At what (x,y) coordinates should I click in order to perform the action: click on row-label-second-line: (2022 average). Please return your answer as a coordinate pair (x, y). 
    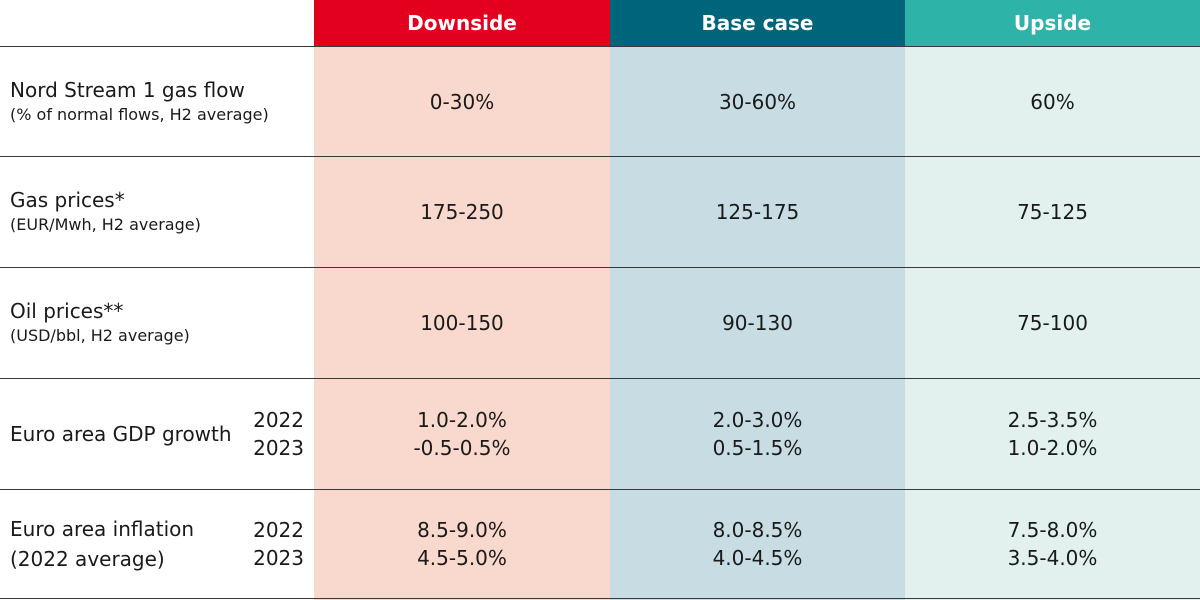
    Looking at the image, I should click on (87, 559).